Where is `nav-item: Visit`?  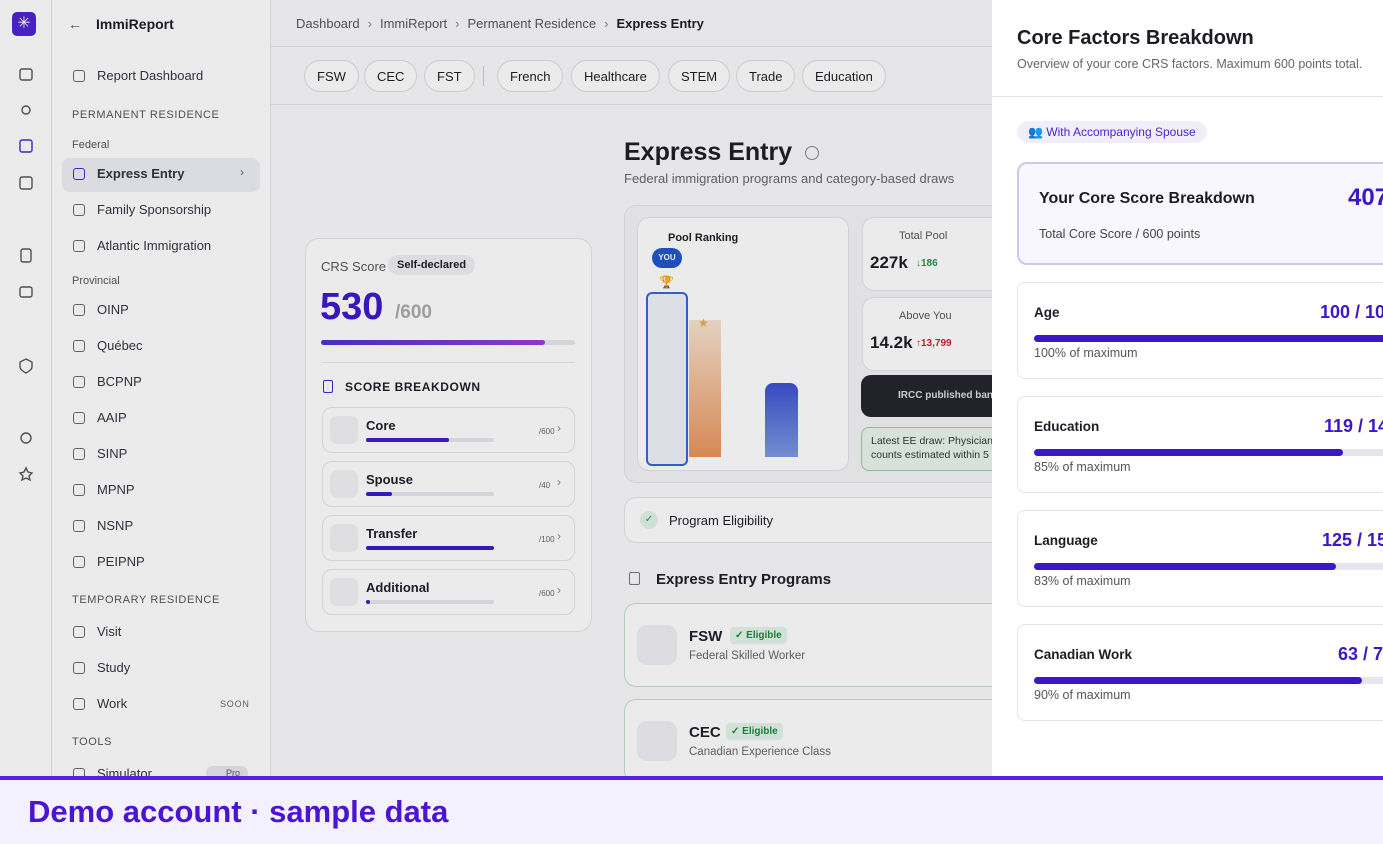 nav-item: Visit is located at coordinates (109, 631).